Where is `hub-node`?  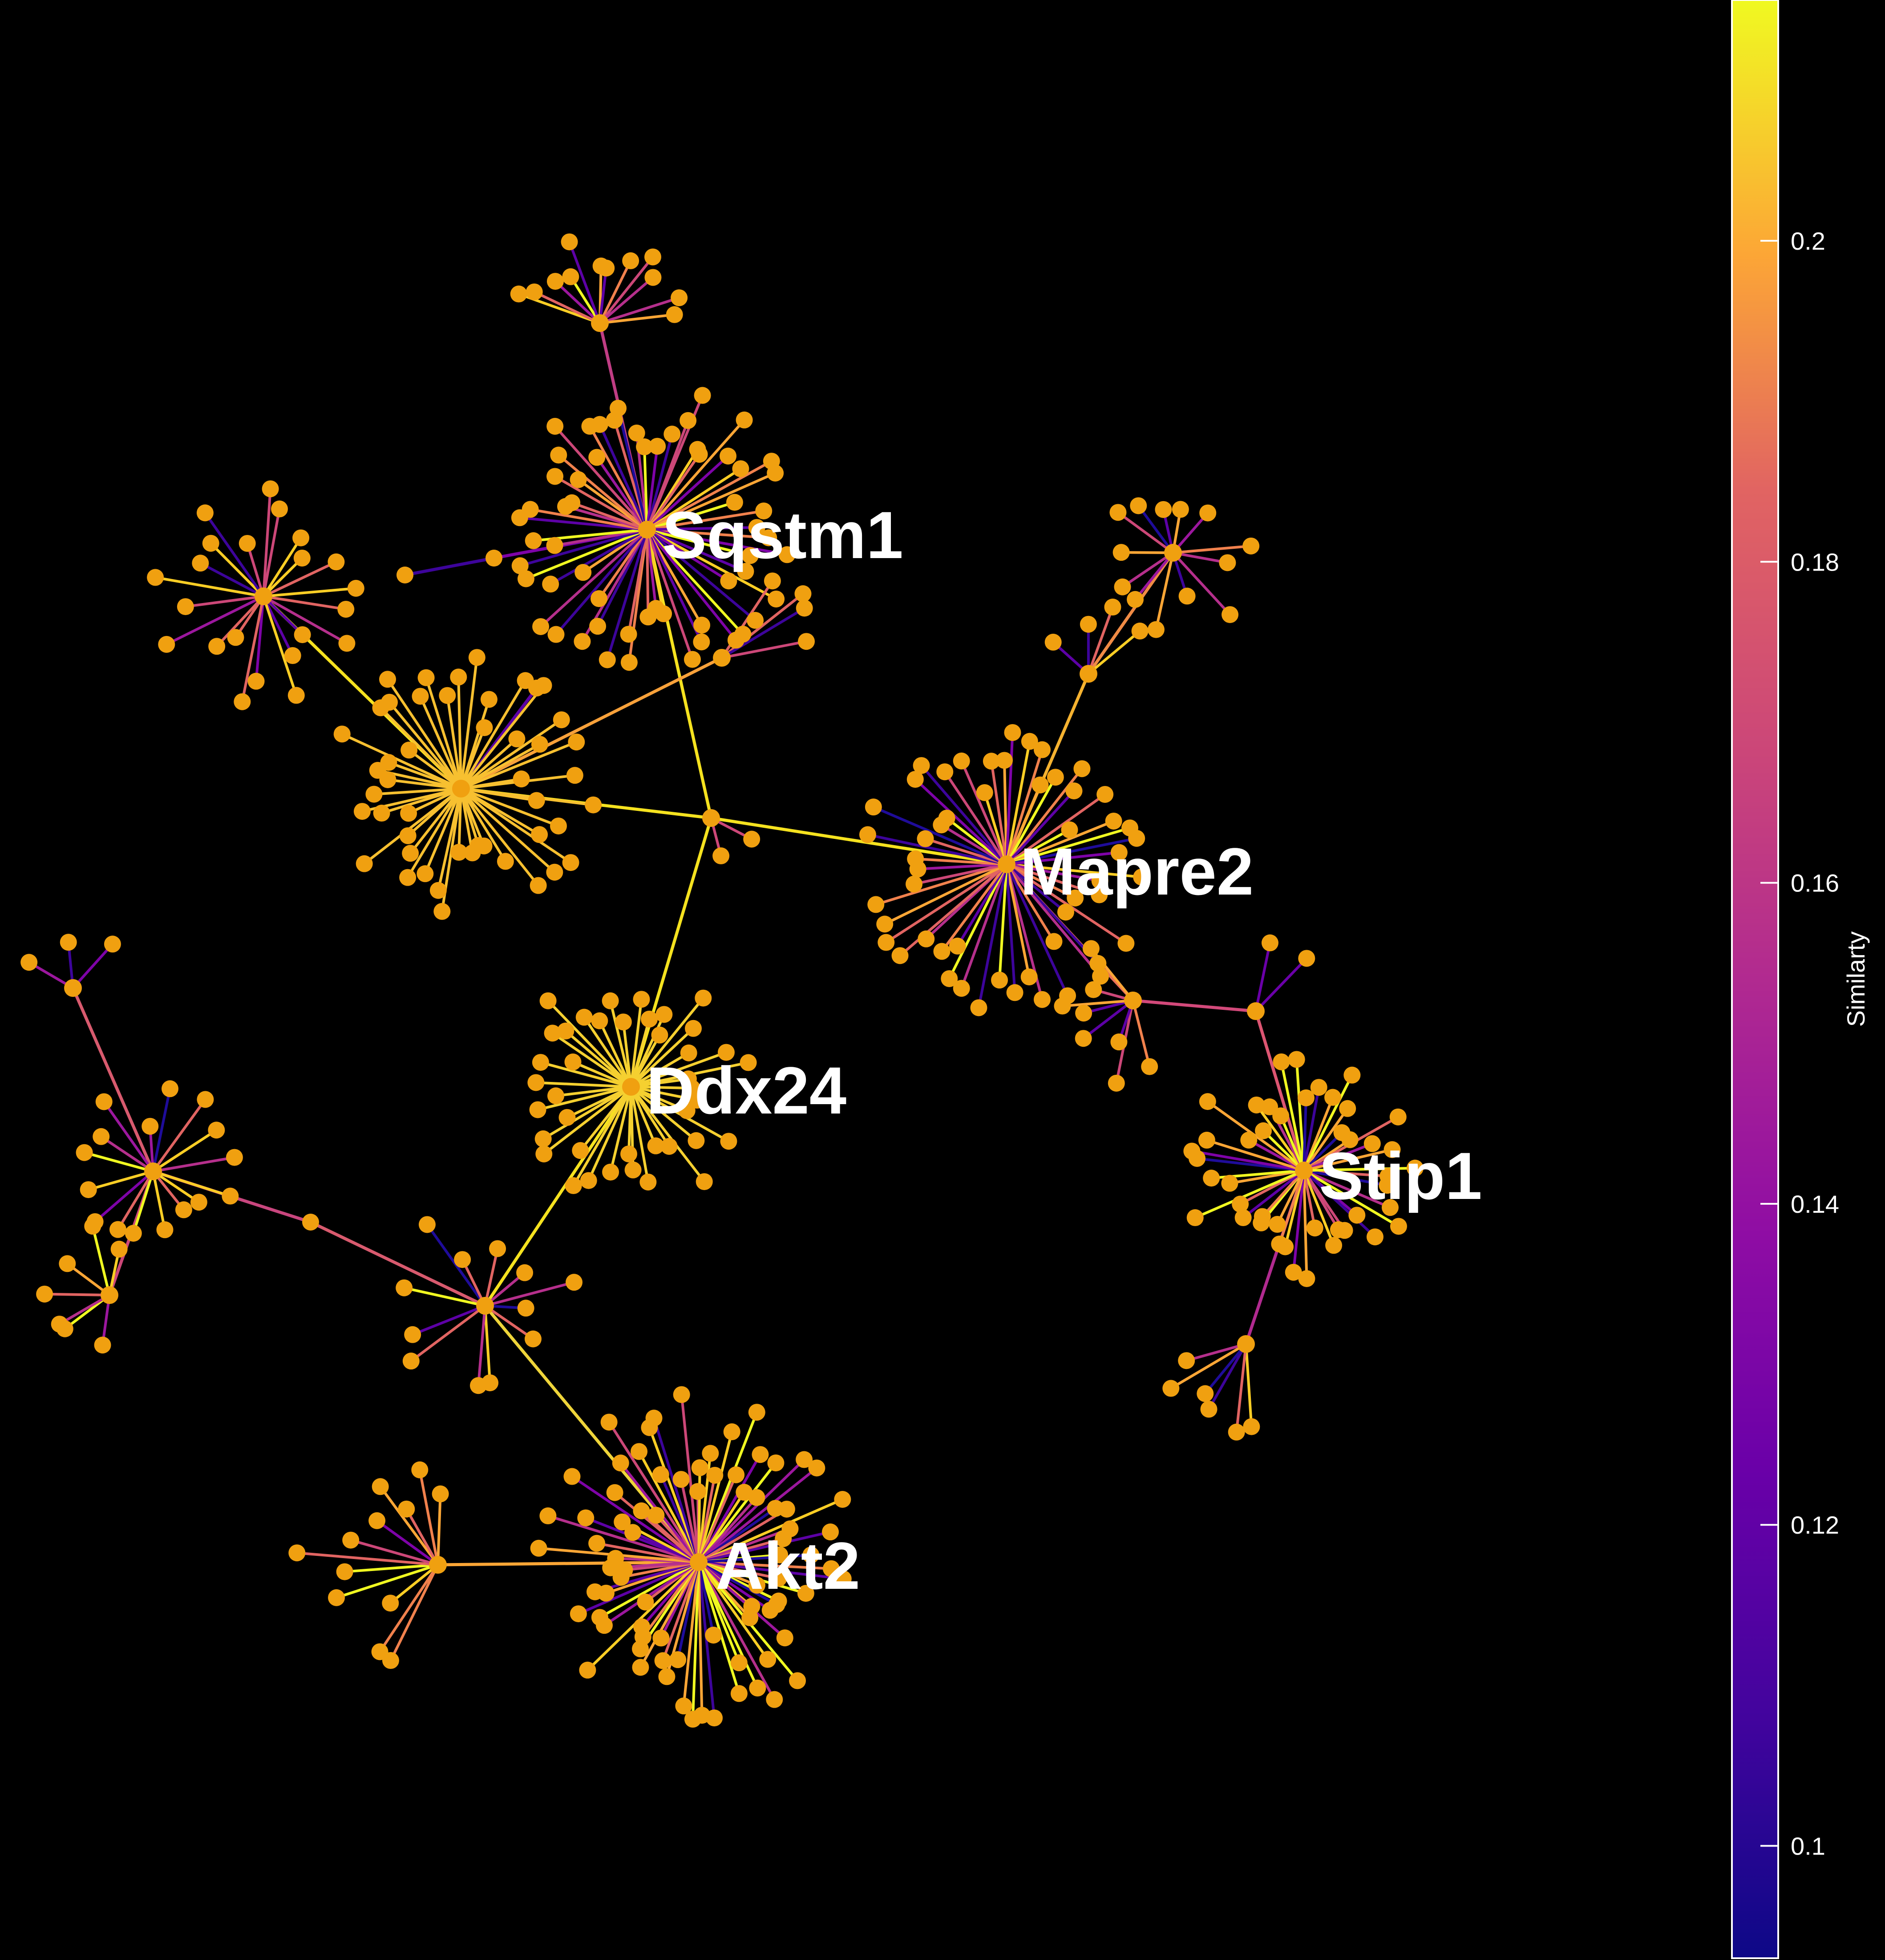
hub-node is located at coordinates (1256, 1011).